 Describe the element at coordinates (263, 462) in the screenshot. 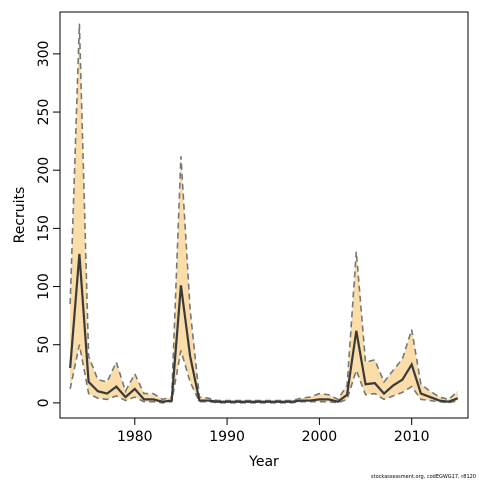

I see `x-axis-title: Year` at that location.